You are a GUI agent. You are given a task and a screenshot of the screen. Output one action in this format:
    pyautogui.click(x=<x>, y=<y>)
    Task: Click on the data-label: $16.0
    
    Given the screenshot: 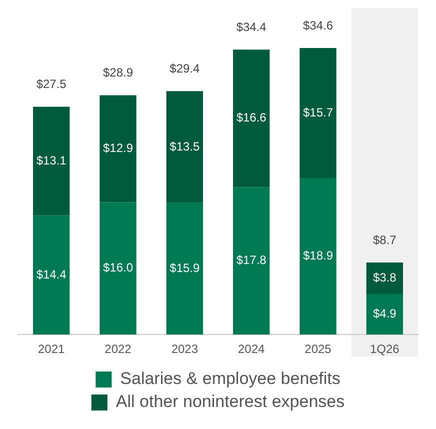 What is the action you would take?
    pyautogui.click(x=118, y=267)
    